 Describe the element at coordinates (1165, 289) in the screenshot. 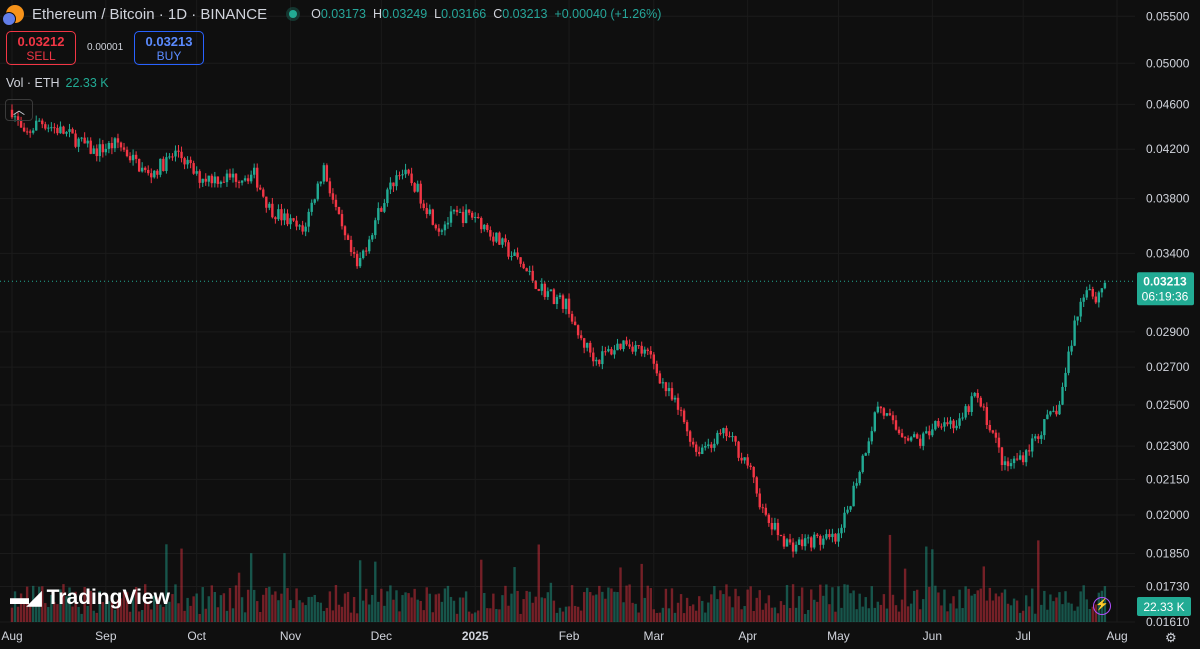

I see `last-price-badge` at that location.